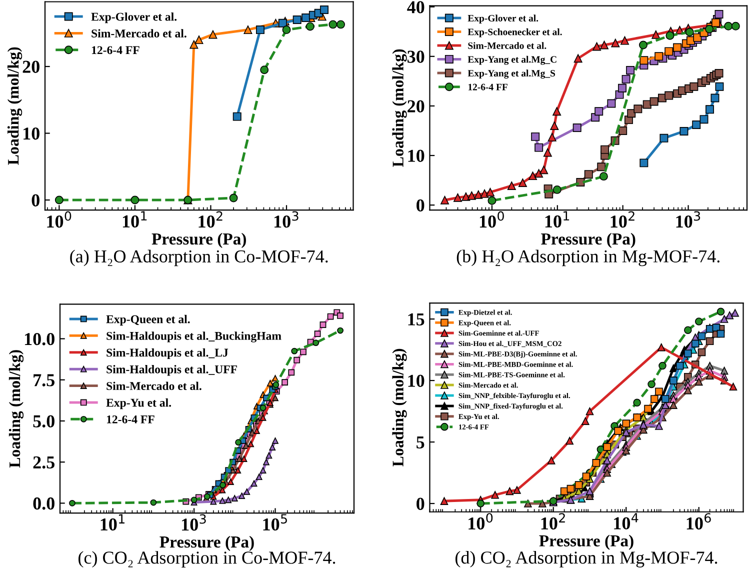 Image resolution: width=750 pixels, height=585 pixels. I want to click on legend-label: Exp-Yu et al., so click(139, 404).